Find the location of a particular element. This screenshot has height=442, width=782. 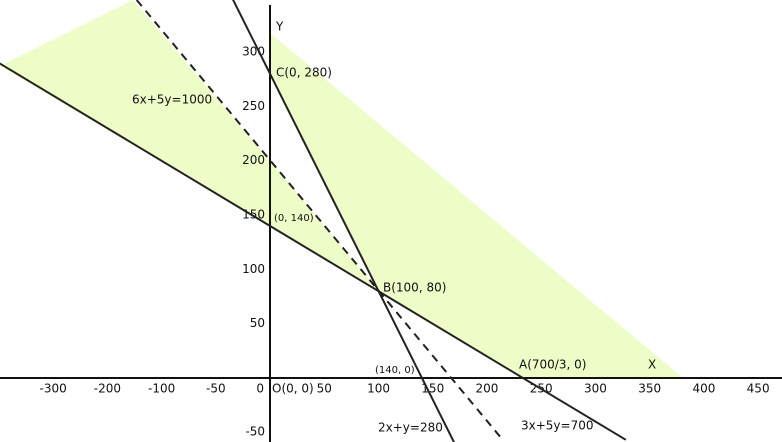

point-label: B(100, 80) is located at coordinates (414, 288).